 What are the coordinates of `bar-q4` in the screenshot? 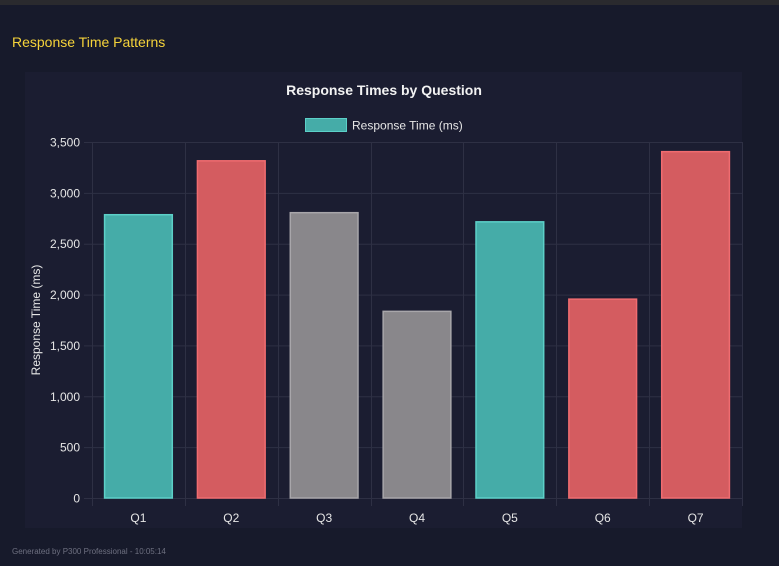 It's located at (417, 404).